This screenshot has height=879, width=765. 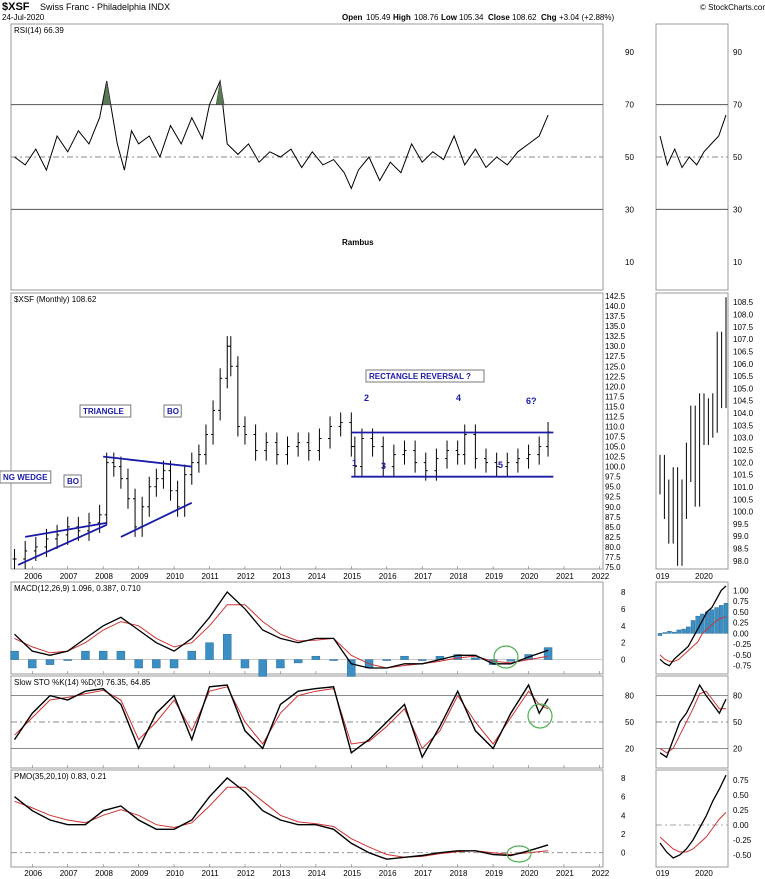 What do you see at coordinates (586, 17) in the screenshot?
I see `chg-value: +3.04 (+2.88%)` at bounding box center [586, 17].